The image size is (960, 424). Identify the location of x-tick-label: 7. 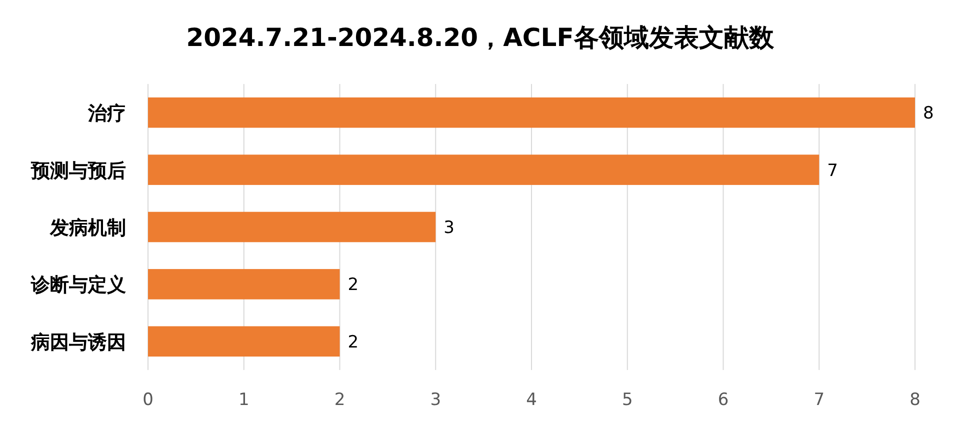
(819, 400).